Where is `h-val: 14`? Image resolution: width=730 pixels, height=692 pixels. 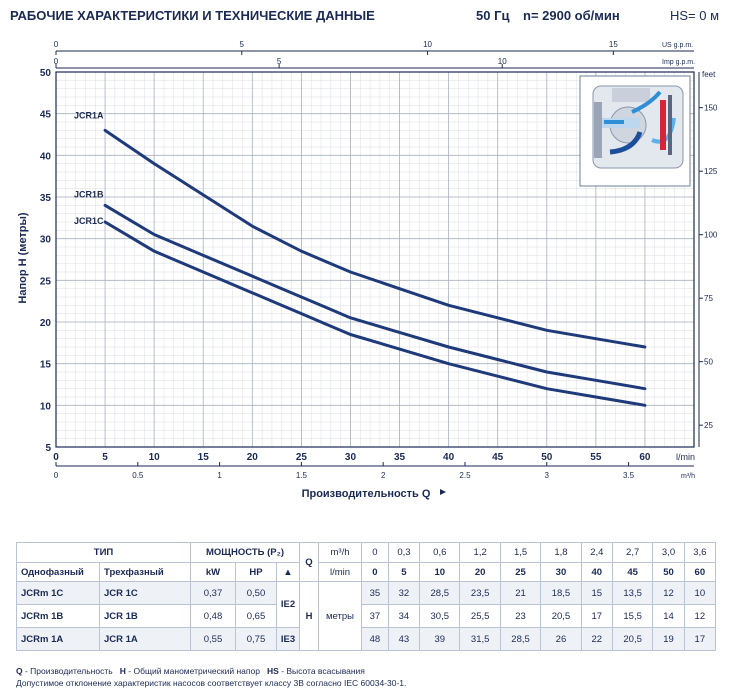 h-val: 14 is located at coordinates (668, 616).